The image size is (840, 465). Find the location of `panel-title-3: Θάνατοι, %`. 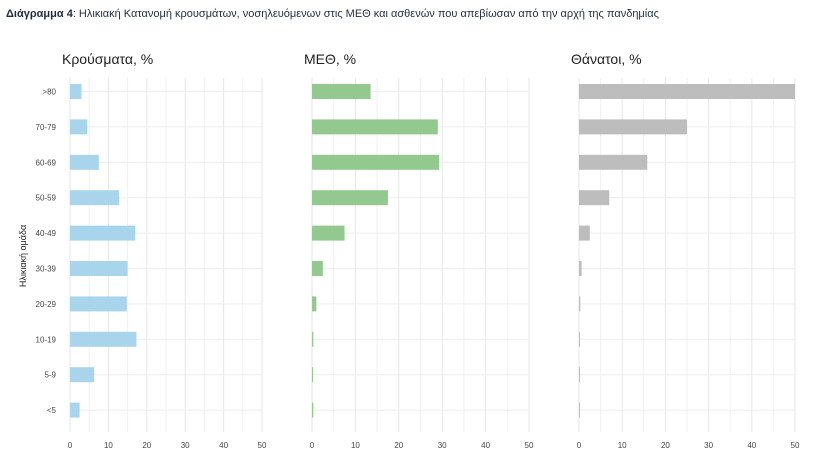

panel-title-3: Θάνατοι, % is located at coordinates (606, 59).